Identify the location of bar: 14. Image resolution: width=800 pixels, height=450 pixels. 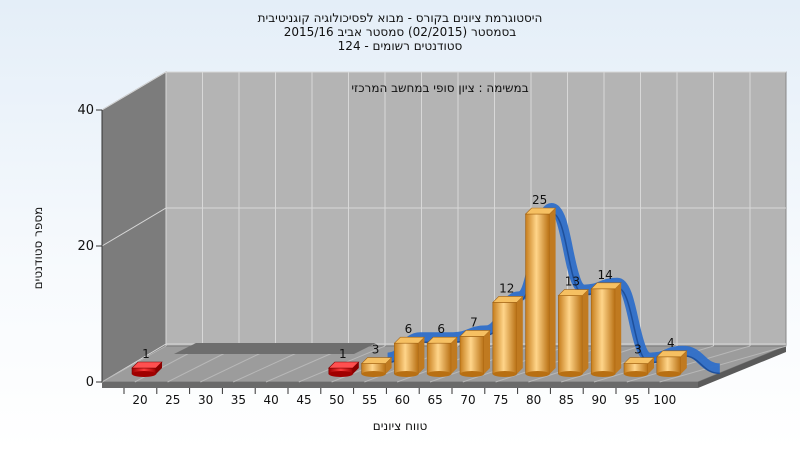
(606, 322).